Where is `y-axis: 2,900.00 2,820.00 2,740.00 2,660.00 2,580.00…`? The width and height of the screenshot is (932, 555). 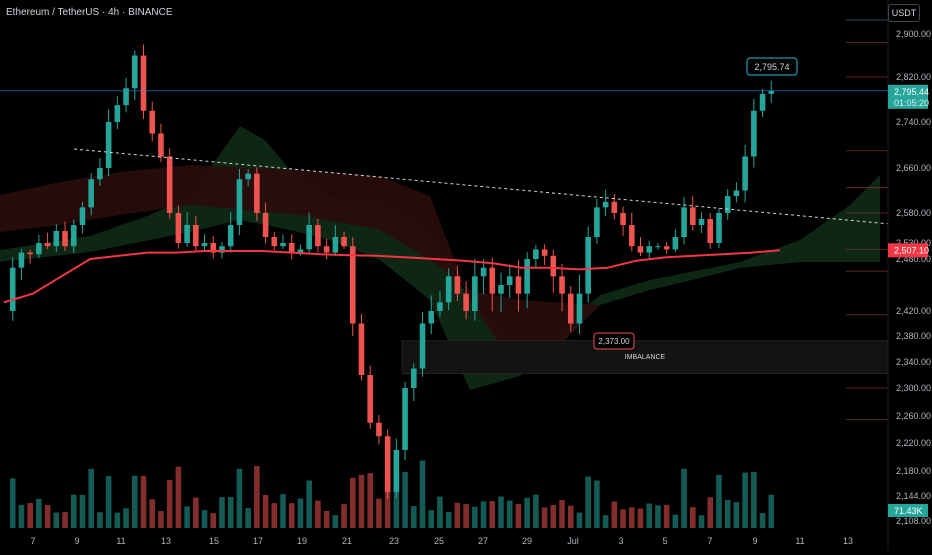
y-axis: 2,900.00 2,820.00 2,740.00 2,660.00 2,580.00… is located at coordinates (909, 275).